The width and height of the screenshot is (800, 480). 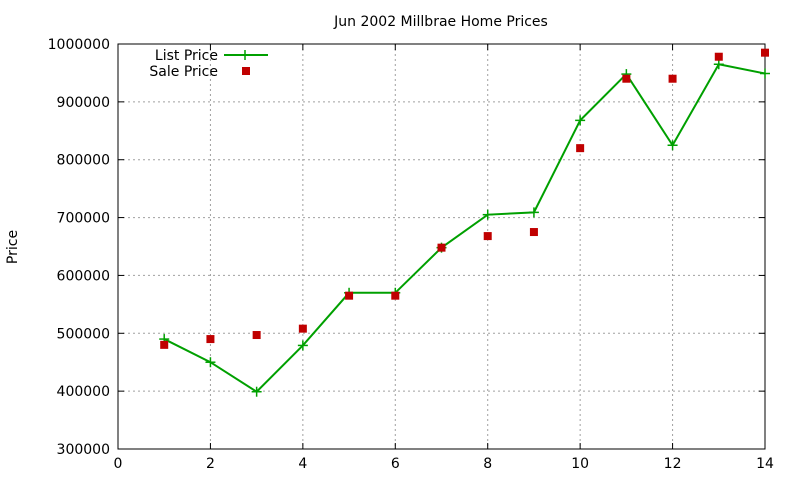 What do you see at coordinates (83, 276) in the screenshot?
I see `y-tick-label: 600000` at bounding box center [83, 276].